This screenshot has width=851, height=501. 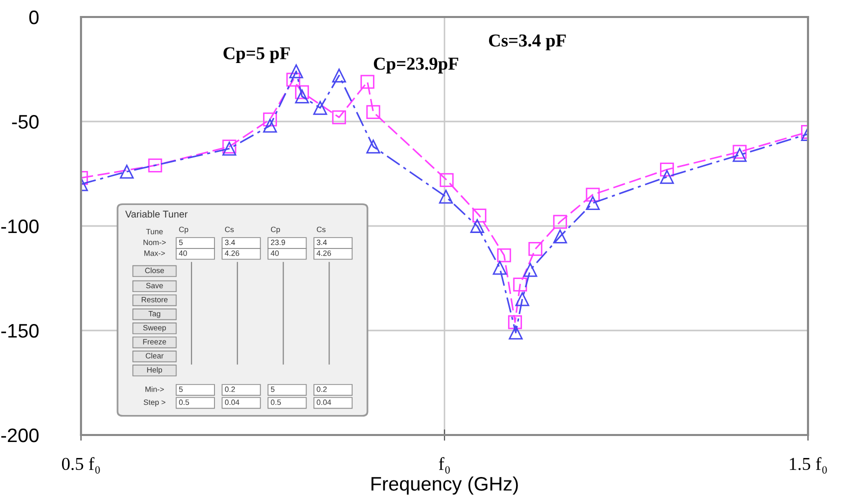 I want to click on annotation: Cp=23.9pF, so click(x=416, y=66).